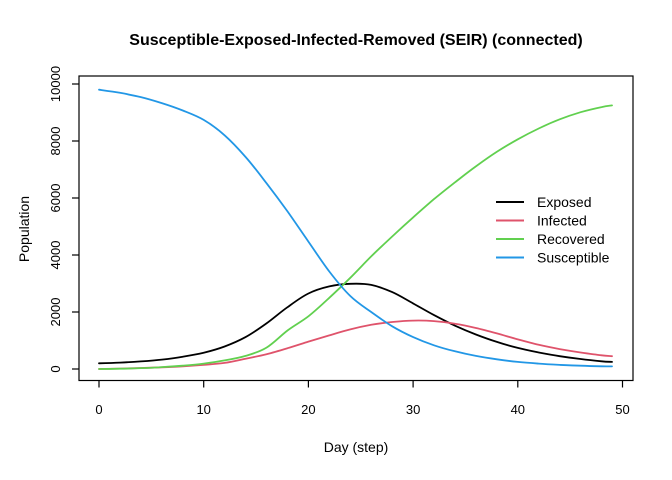  What do you see at coordinates (356, 447) in the screenshot?
I see `x-axis-label: Day (step)` at bounding box center [356, 447].